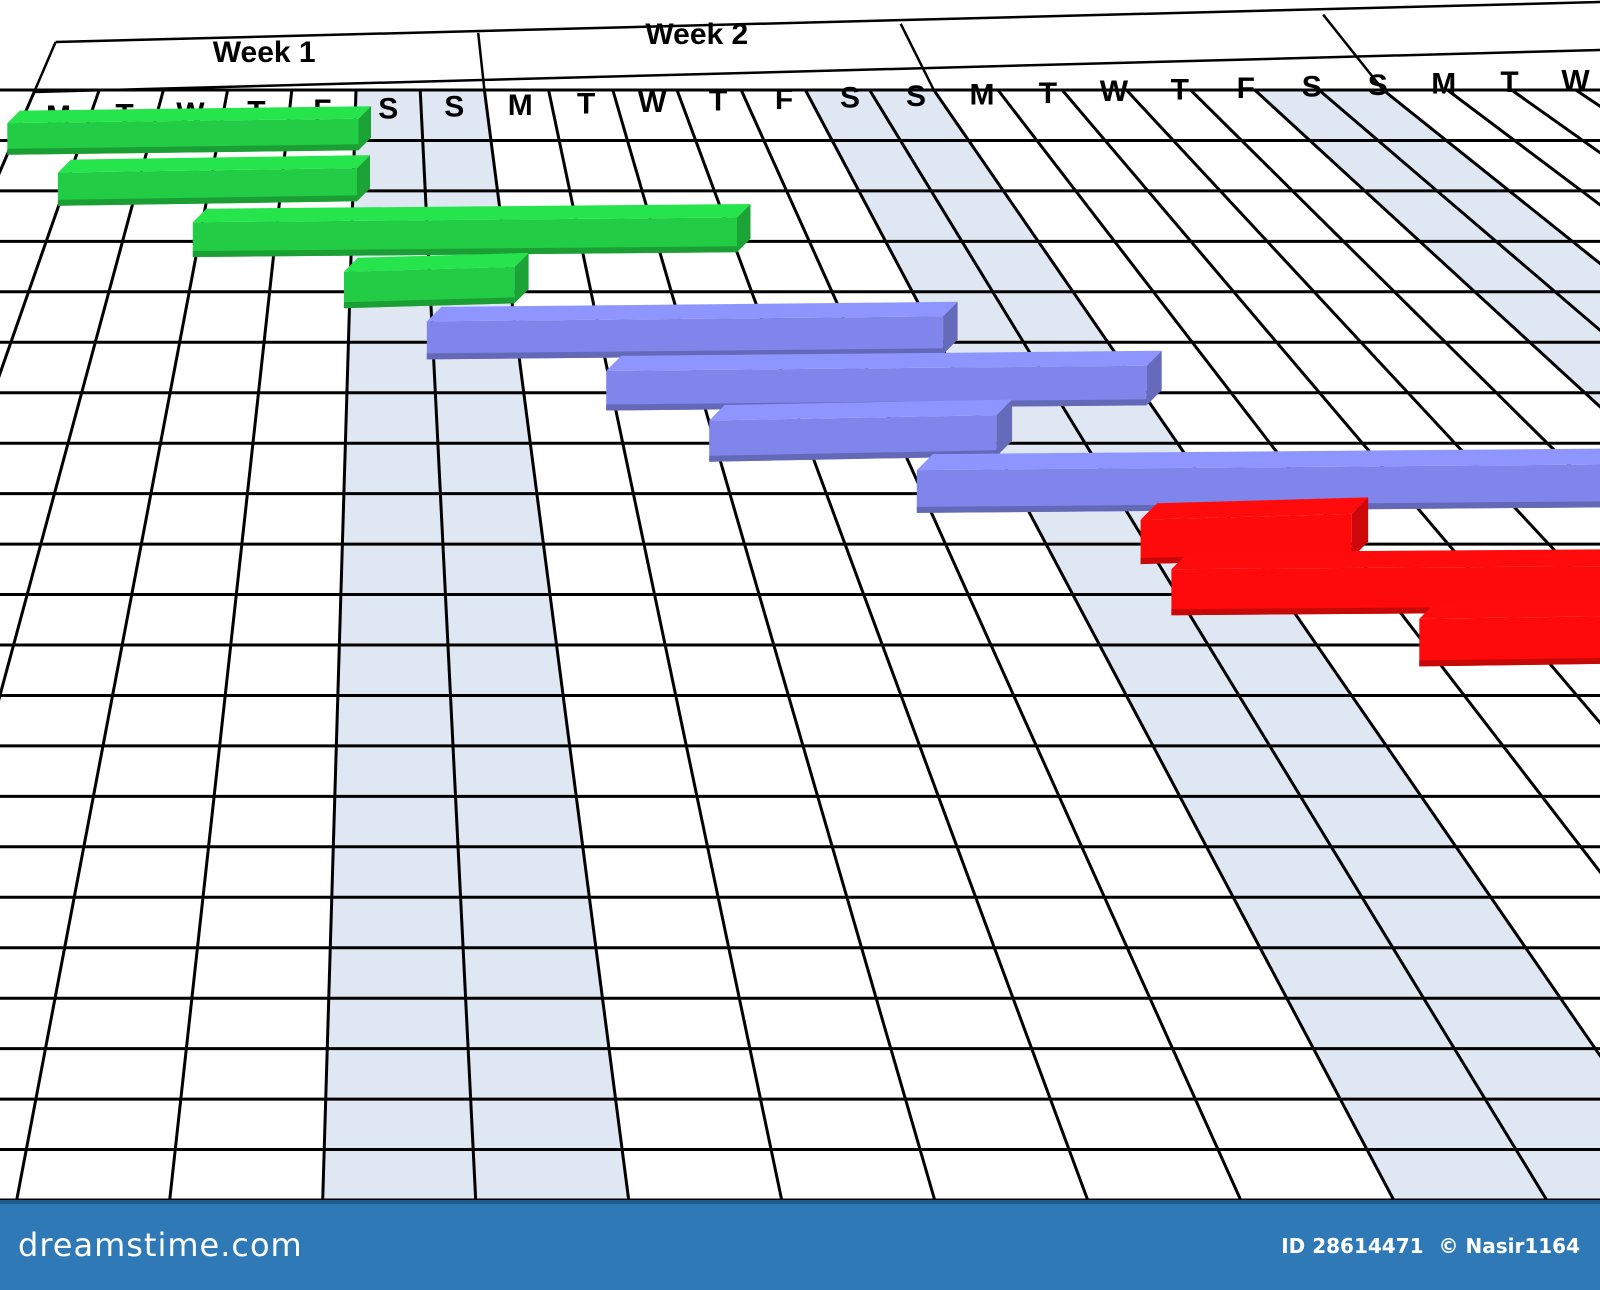 This screenshot has height=1290, width=1600. Describe the element at coordinates (264, 52) in the screenshot. I see `week-label: Week 1` at that location.